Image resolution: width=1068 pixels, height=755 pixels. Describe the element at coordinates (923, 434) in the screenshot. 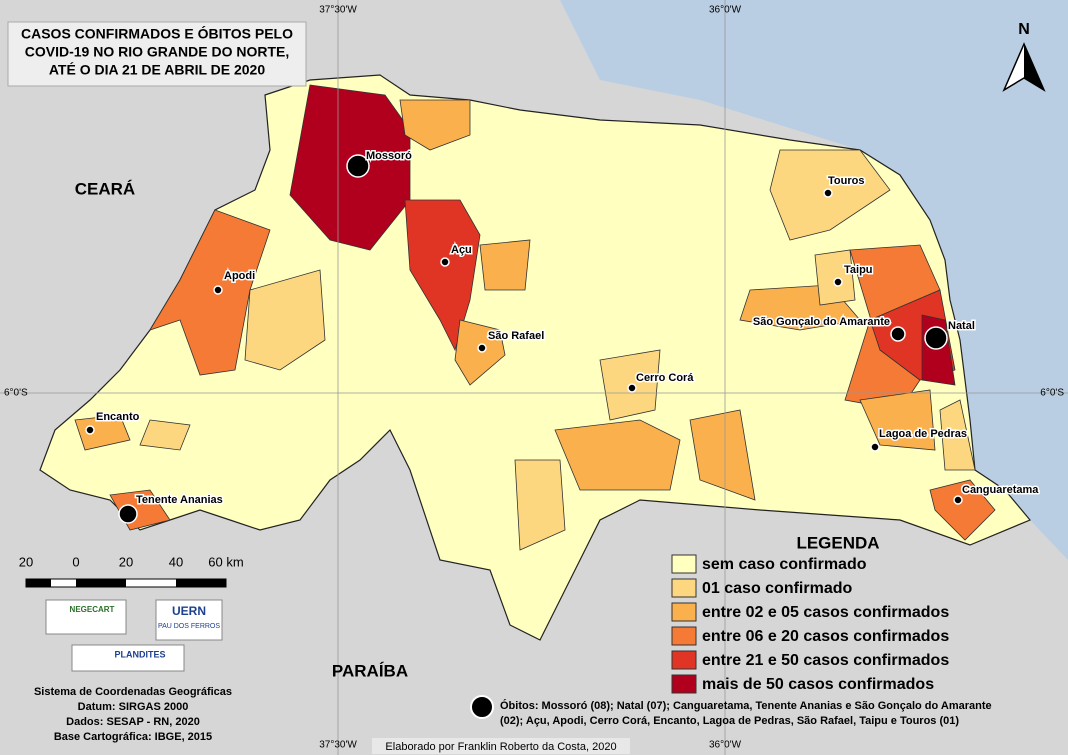

I see `city-label: Lagoa de Pedras` at that location.